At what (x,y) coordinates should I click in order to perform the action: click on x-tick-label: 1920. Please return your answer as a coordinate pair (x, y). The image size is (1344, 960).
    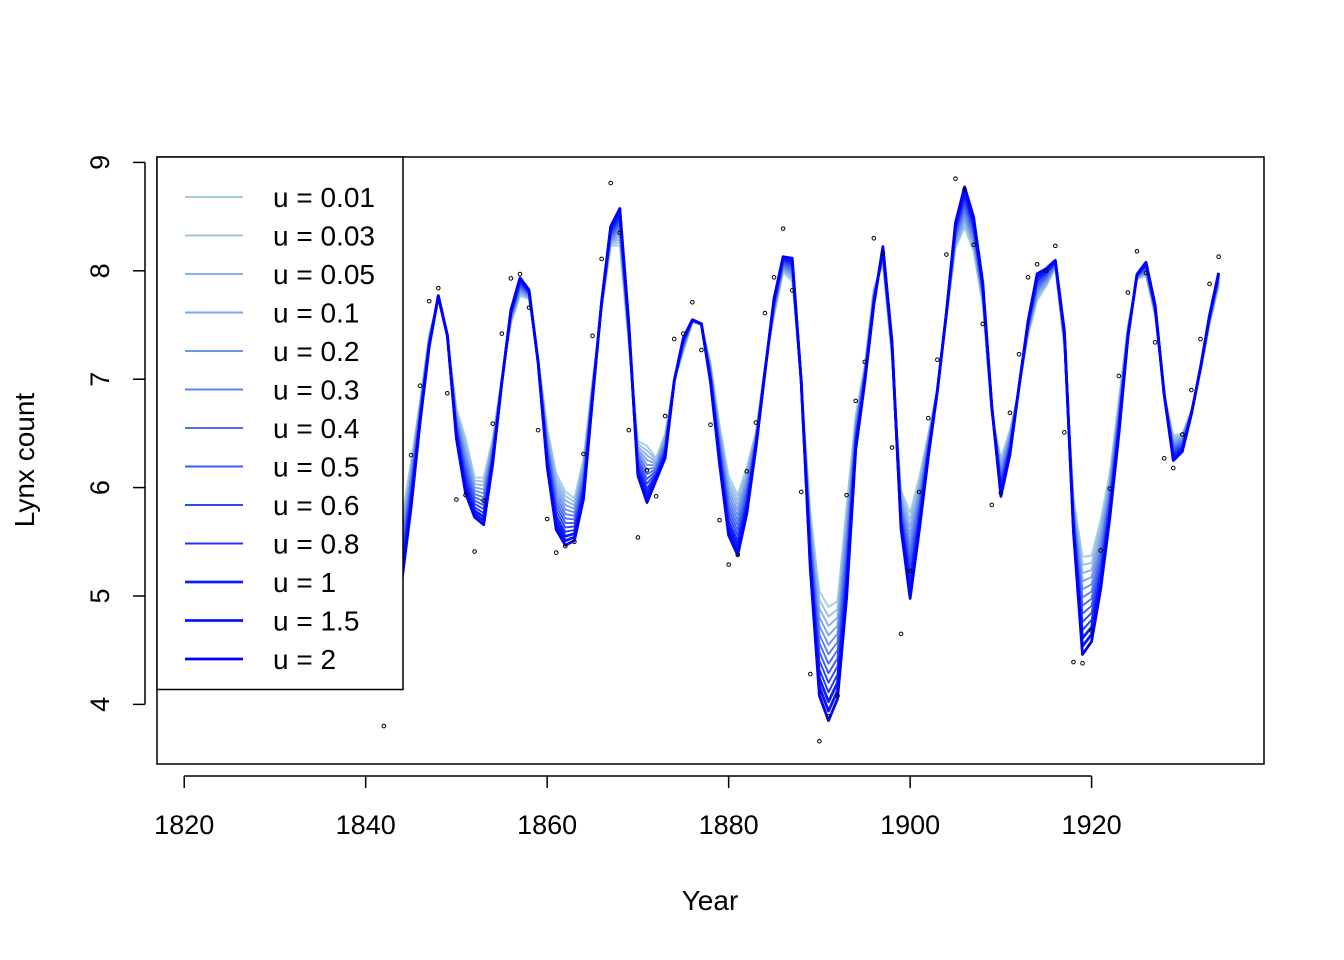
    Looking at the image, I should click on (1092, 825).